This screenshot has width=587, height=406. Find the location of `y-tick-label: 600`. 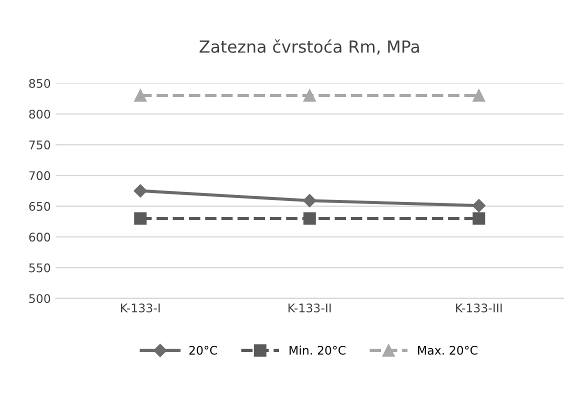

y-tick-label: 600 is located at coordinates (39, 237).